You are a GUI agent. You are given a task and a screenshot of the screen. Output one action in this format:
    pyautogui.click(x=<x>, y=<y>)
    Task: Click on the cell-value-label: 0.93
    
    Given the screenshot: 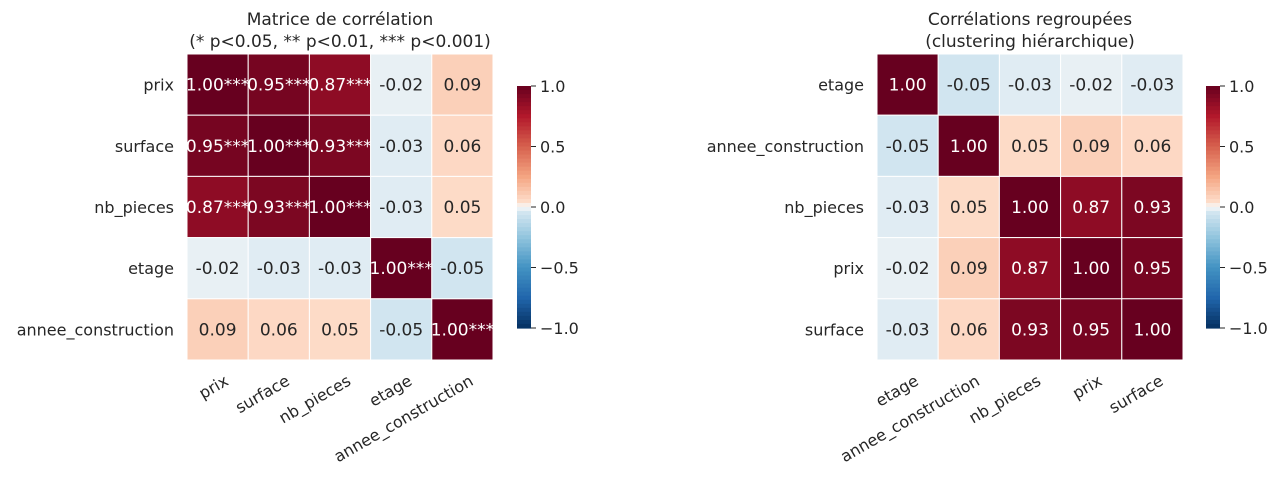 What is the action you would take?
    pyautogui.click(x=1152, y=208)
    